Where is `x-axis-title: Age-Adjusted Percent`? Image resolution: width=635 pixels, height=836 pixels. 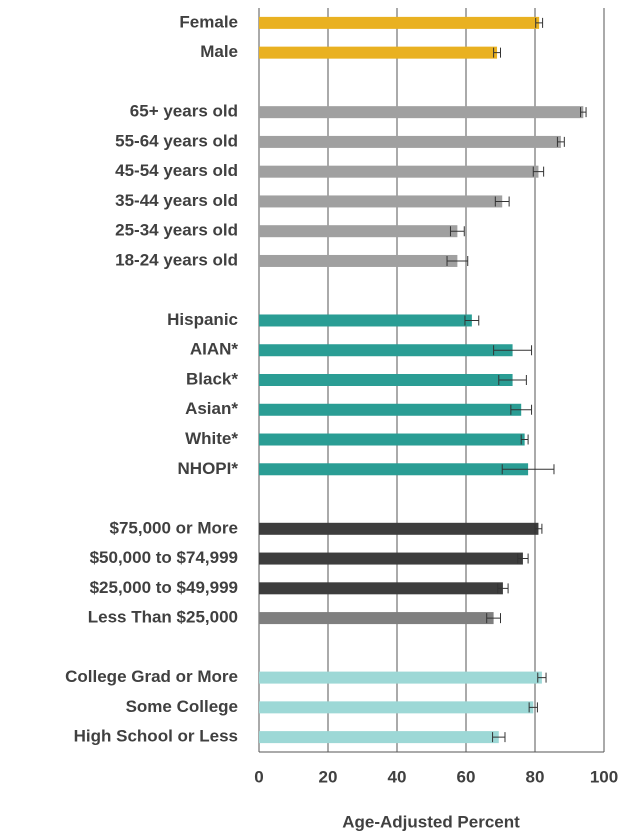
x-axis-title: Age-Adjusted Percent is located at coordinates (431, 821).